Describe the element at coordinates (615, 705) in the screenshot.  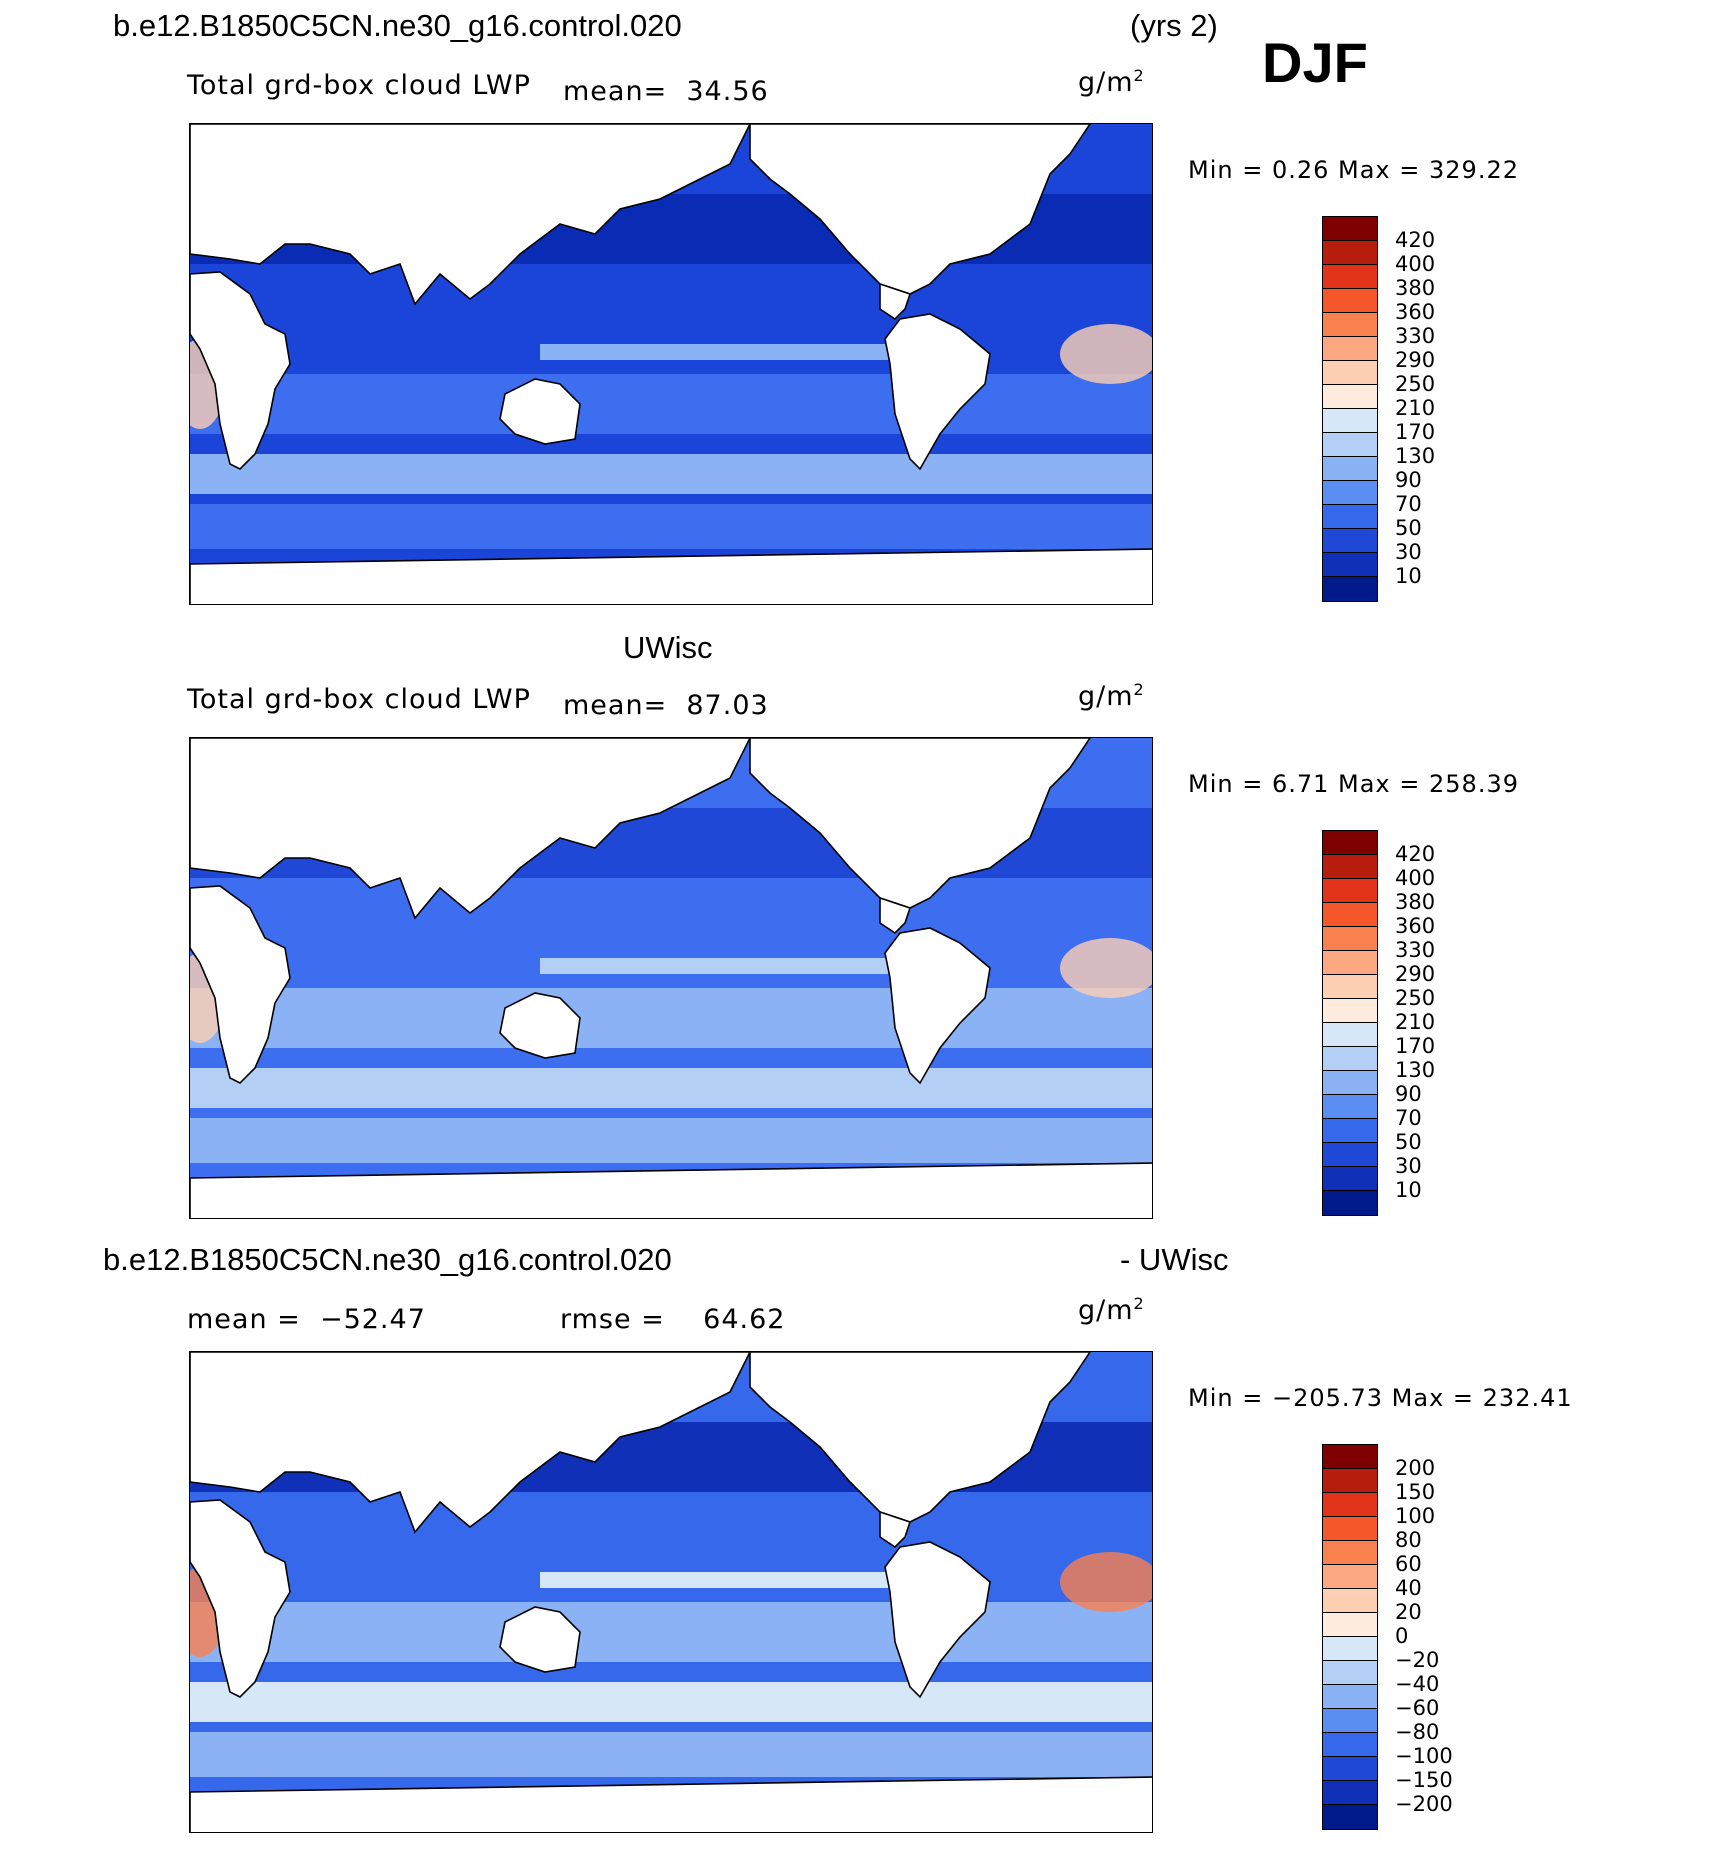
I see `panel2-mean-label: mean=` at that location.